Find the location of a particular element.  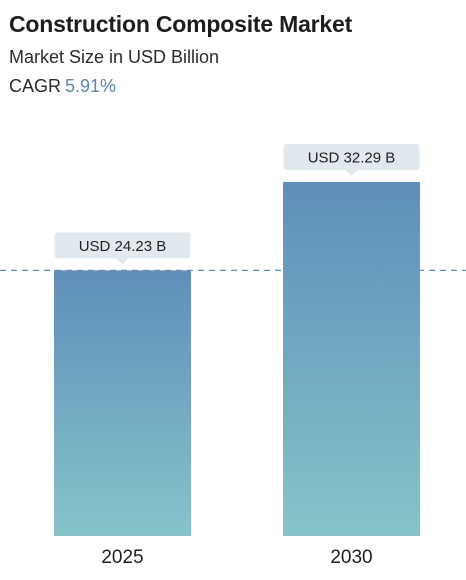

cagr-label: CAGR is located at coordinates (35, 86).